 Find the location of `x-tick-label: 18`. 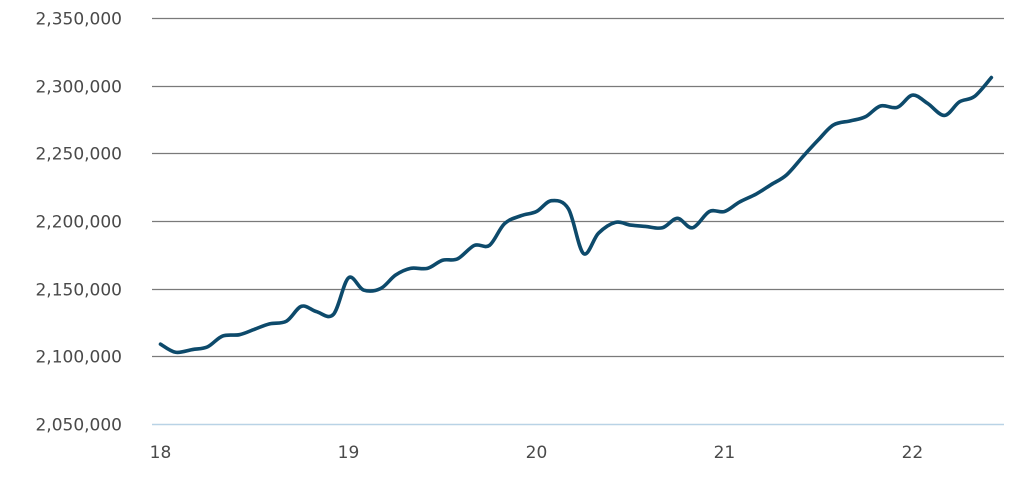

x-tick-label: 18 is located at coordinates (161, 453).